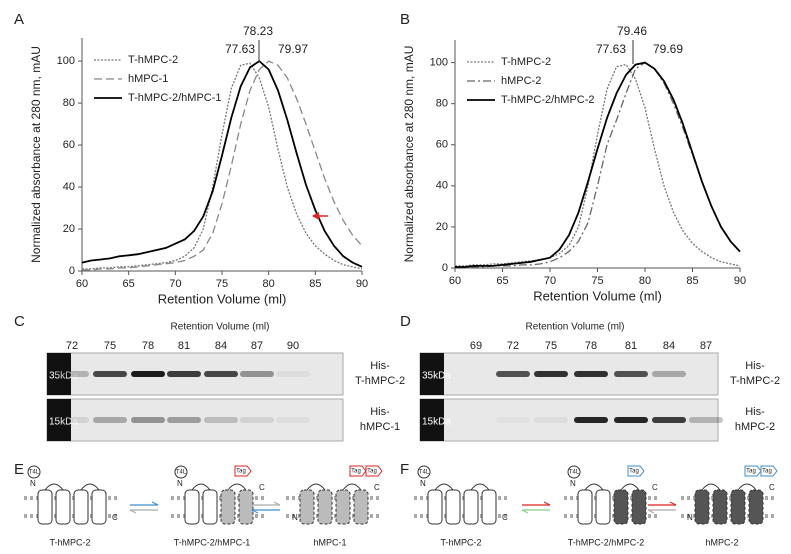 This screenshot has width=791, height=554. What do you see at coordinates (706, 346) in the screenshot?
I see `lane-label: 87` at bounding box center [706, 346].